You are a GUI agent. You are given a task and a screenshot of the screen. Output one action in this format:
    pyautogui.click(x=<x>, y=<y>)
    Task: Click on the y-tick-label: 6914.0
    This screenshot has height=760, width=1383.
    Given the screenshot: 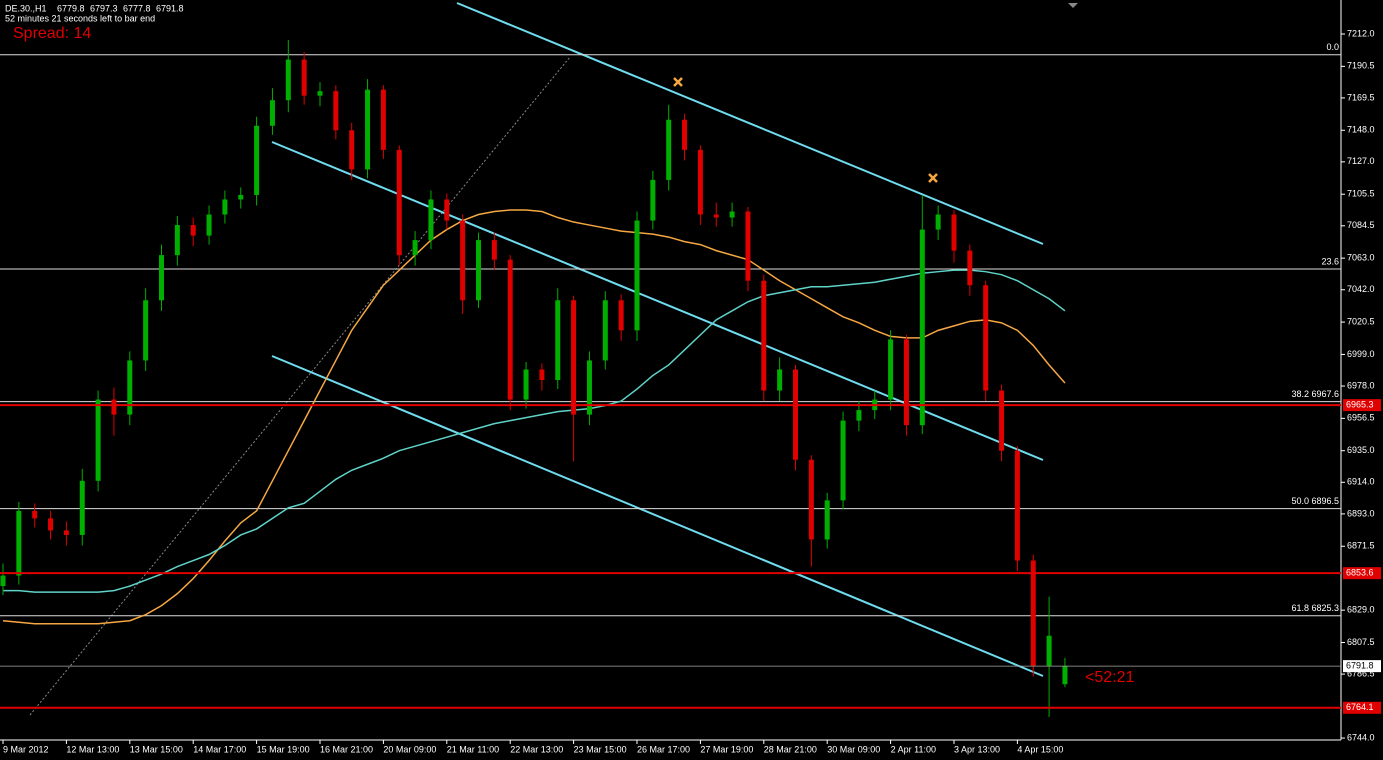 What is the action you would take?
    pyautogui.click(x=1361, y=482)
    